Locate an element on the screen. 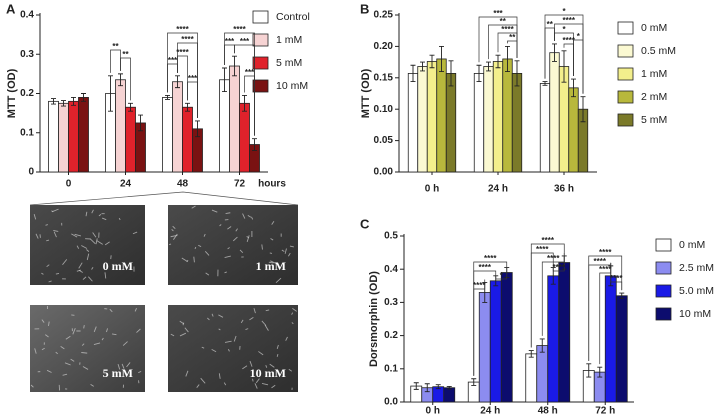  y-tick-label: 0.15 is located at coordinates (384, 77).